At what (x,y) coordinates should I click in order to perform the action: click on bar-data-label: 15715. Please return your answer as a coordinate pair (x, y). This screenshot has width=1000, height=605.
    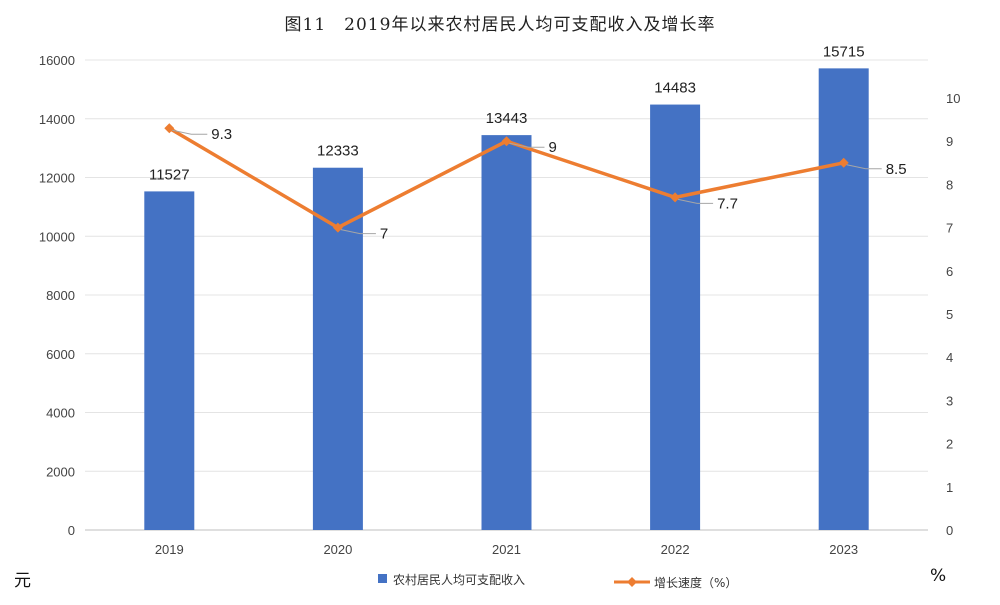
    Looking at the image, I should click on (844, 51).